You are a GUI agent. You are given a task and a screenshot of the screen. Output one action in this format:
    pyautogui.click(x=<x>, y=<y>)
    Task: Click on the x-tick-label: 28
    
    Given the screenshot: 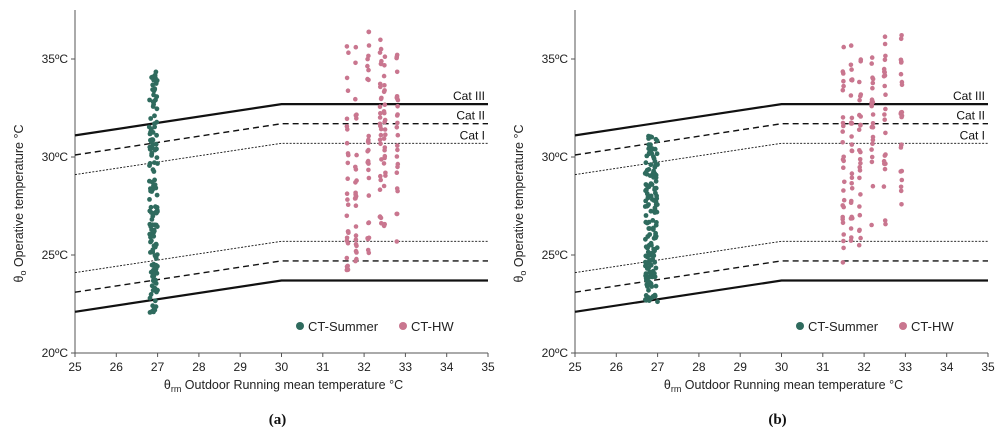 What is the action you would take?
    pyautogui.click(x=699, y=367)
    